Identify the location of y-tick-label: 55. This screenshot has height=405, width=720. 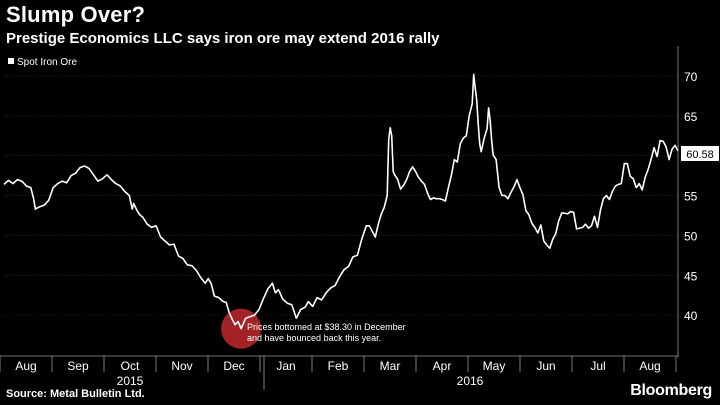
(691, 197).